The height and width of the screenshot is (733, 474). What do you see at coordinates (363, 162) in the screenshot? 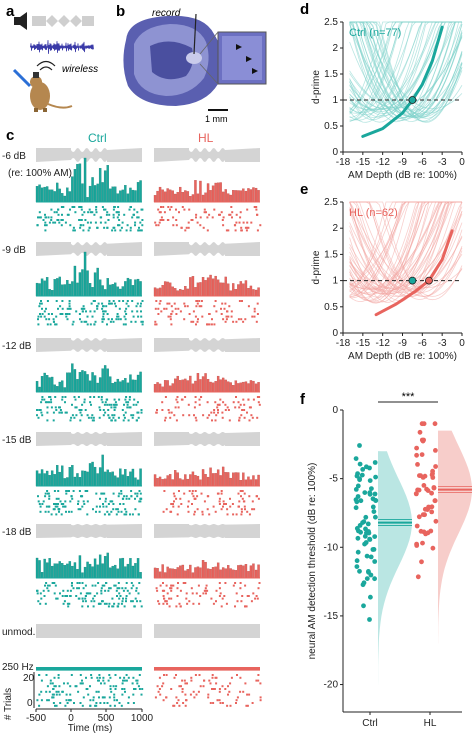
I see `x-tick-label: -15` at bounding box center [363, 162].